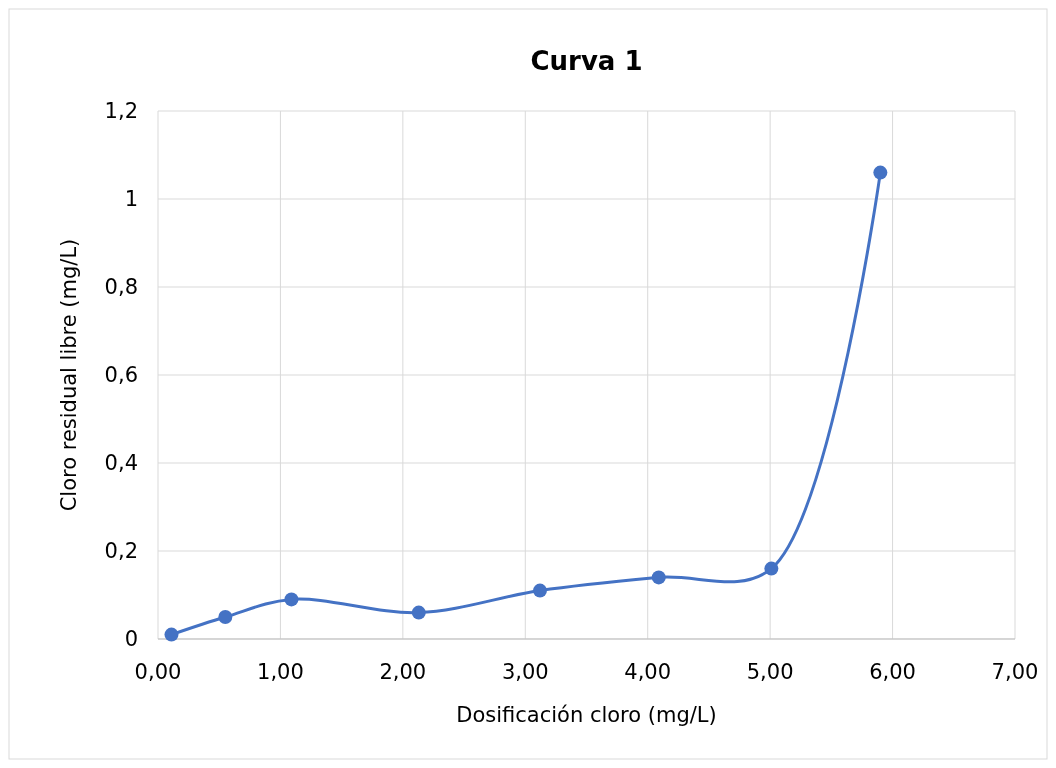 The width and height of the screenshot is (1056, 768). I want to click on x-tick-label: 4,00, so click(648, 672).